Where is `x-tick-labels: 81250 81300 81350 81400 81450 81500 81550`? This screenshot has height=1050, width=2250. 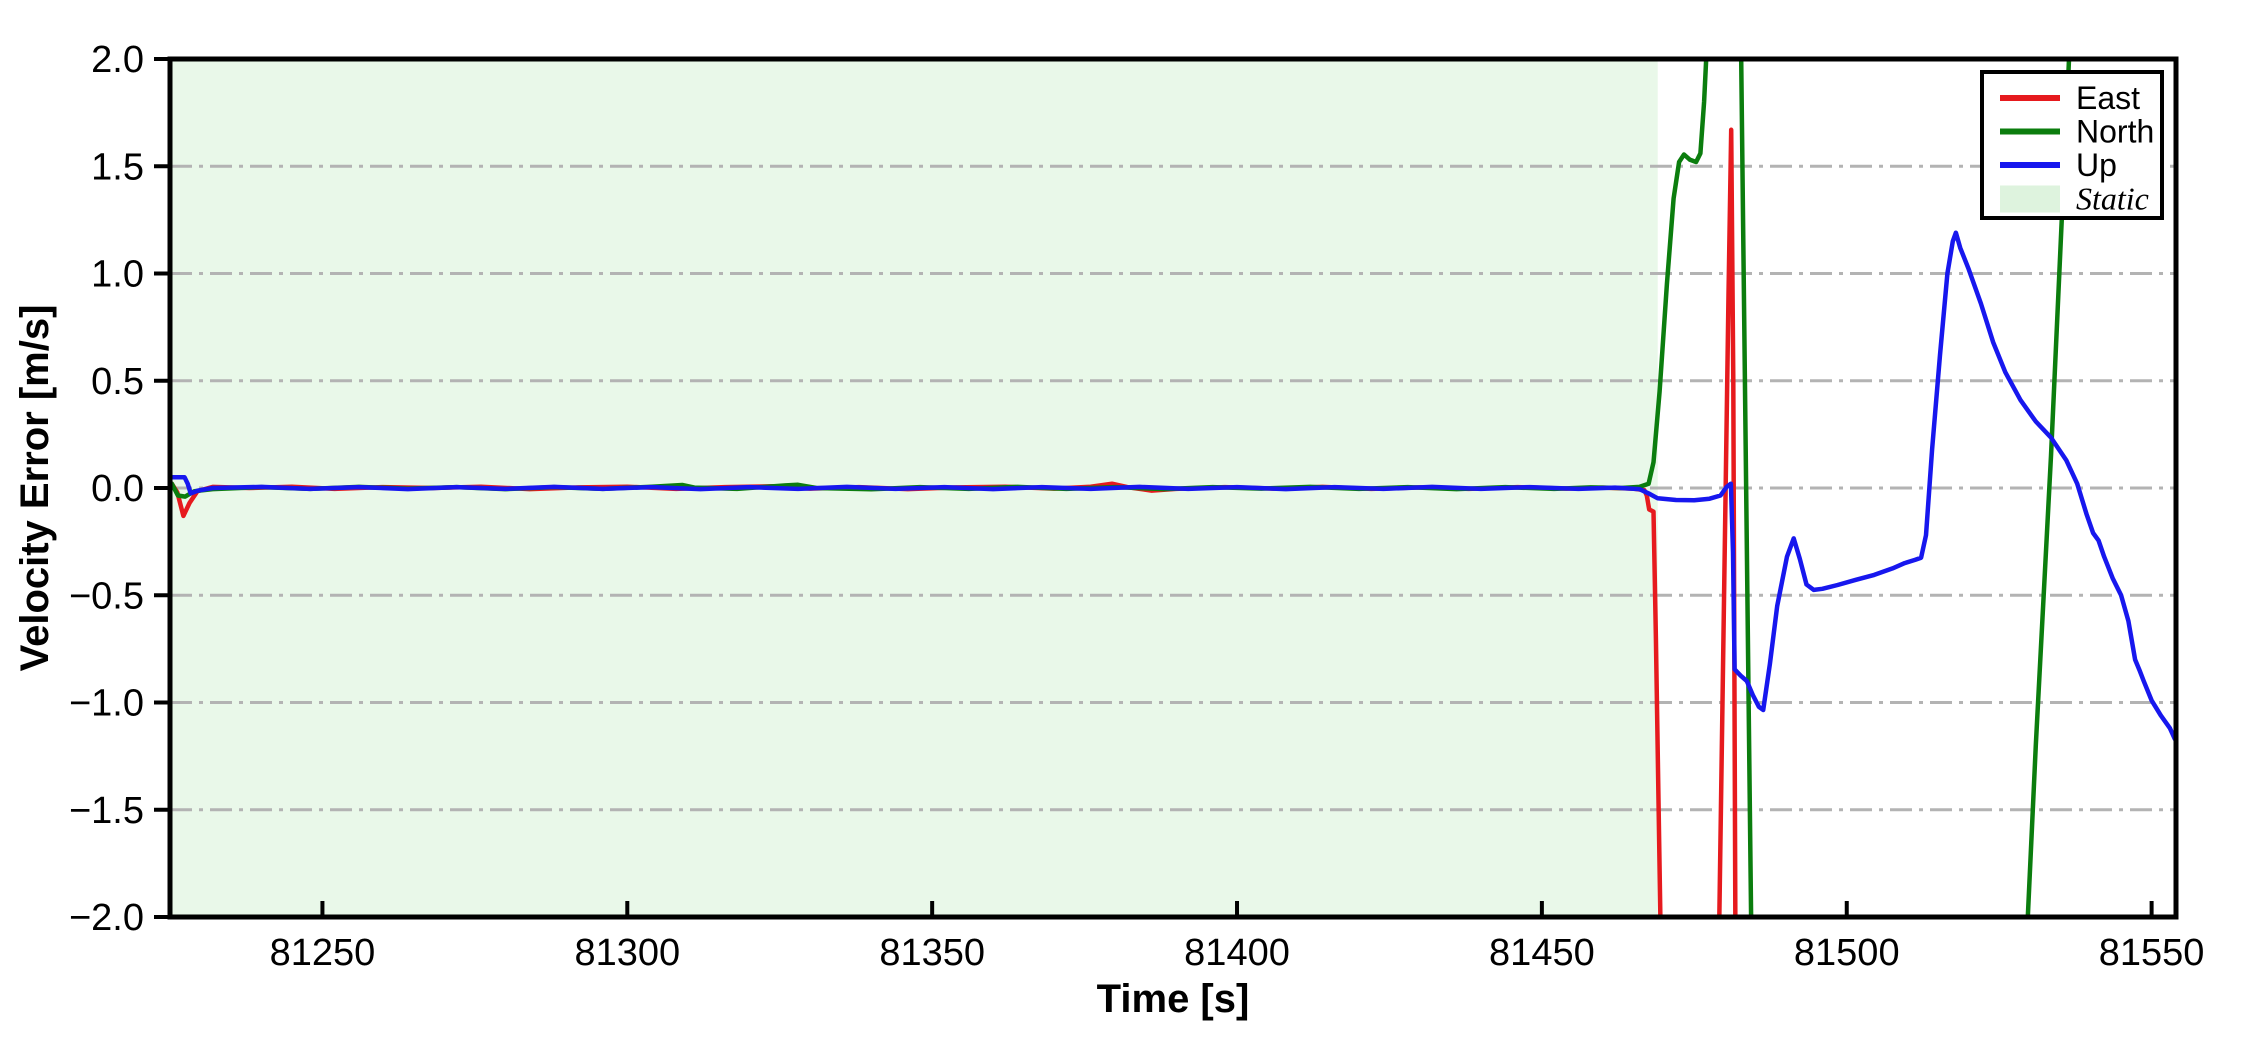
x-tick-labels: 81250 81300 81350 81400 81450 81500 81550 is located at coordinates (1237, 953).